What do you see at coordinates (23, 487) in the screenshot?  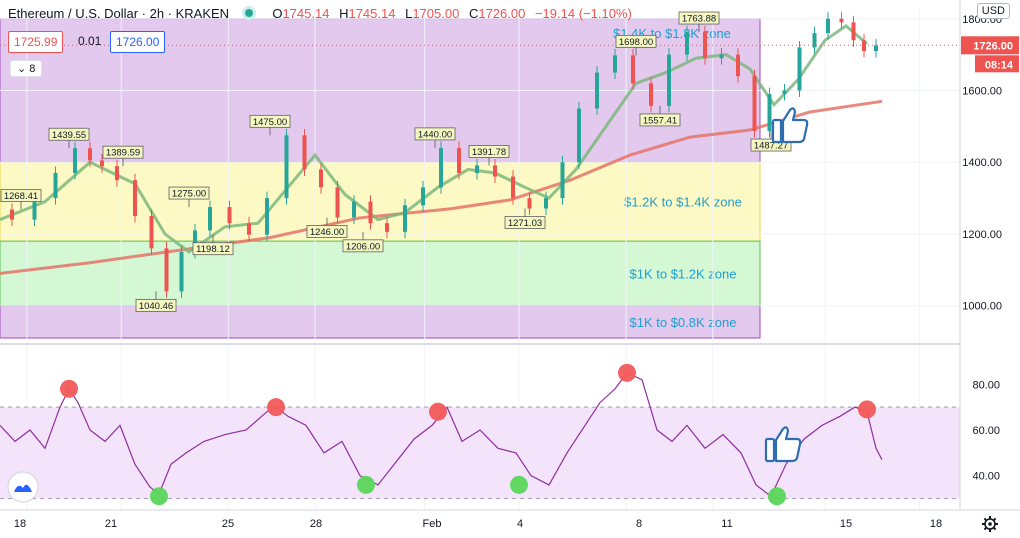 I see `logo-icon` at bounding box center [23, 487].